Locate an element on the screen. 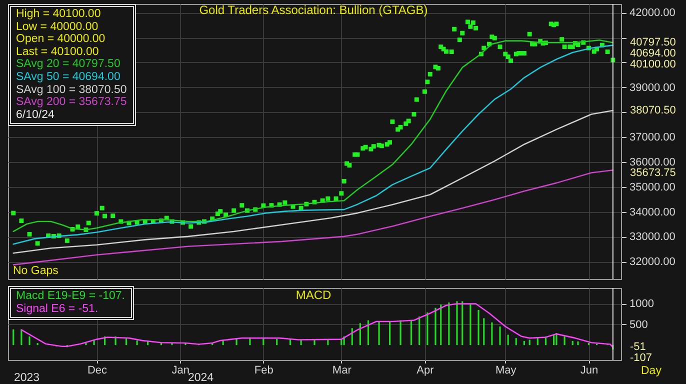  y-tick-label: 500 is located at coordinates (639, 324).